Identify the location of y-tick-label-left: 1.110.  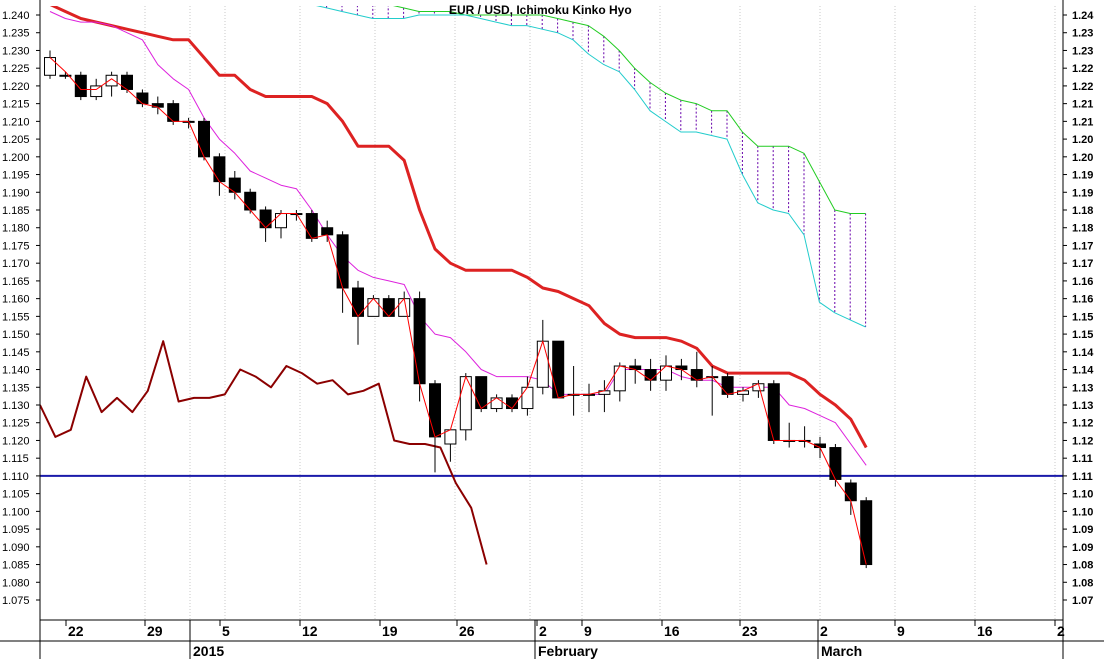
(15, 477).